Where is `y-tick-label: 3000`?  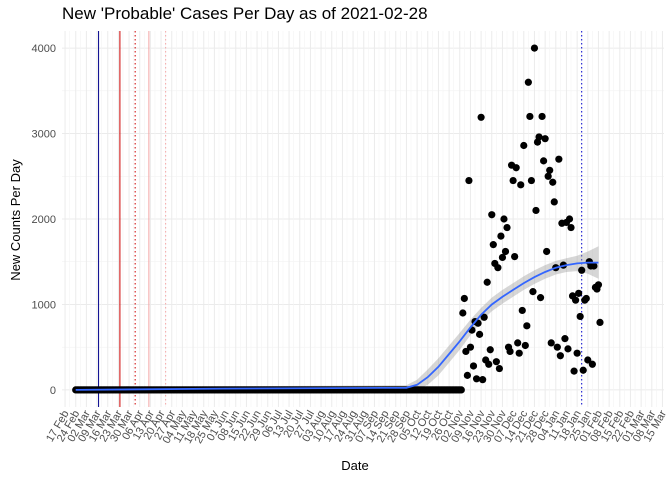
y-tick-label: 3000 is located at coordinates (44, 135).